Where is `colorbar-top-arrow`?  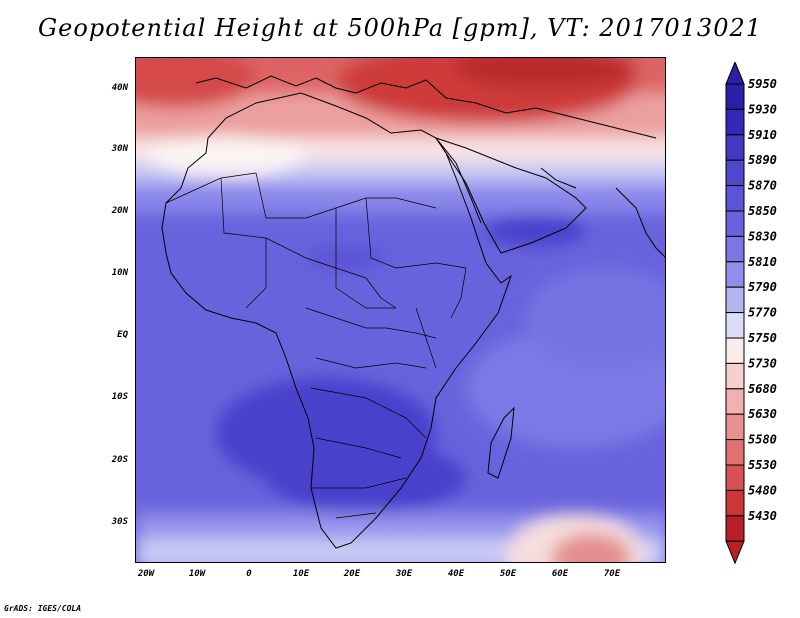 colorbar-top-arrow is located at coordinates (735, 73).